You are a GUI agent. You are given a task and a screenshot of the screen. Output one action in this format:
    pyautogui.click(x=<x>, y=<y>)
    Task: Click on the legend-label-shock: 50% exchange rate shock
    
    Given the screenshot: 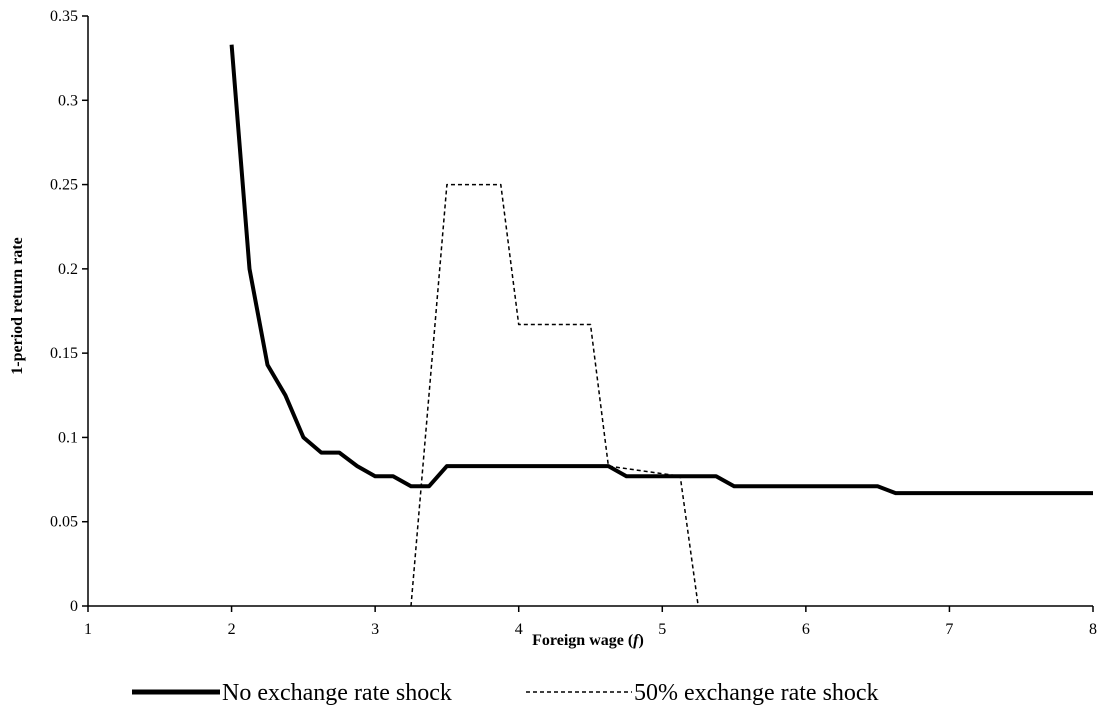 What is the action you would take?
    pyautogui.click(x=756, y=693)
    